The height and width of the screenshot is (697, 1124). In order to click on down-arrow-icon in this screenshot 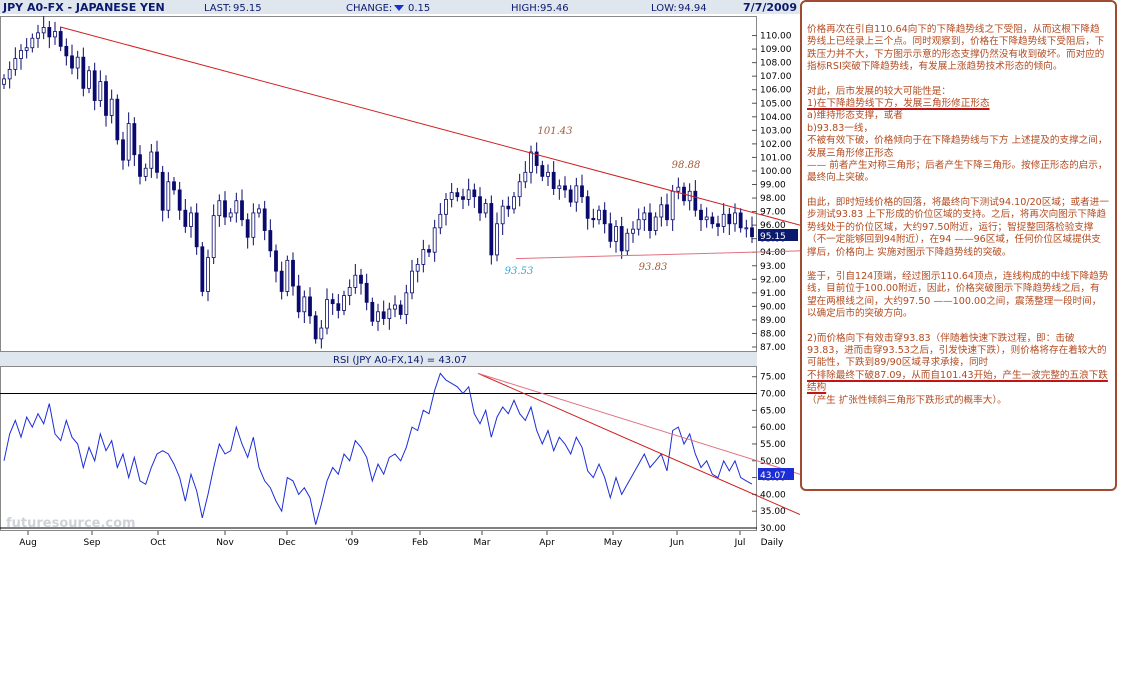, I will do `click(399, 8)`.